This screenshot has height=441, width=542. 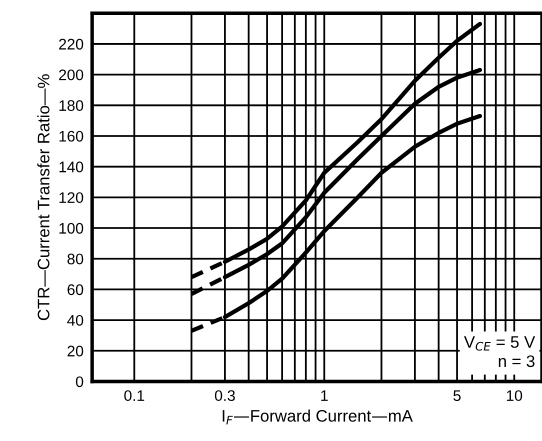 I want to click on y-tick-label: 140, so click(x=71, y=167).